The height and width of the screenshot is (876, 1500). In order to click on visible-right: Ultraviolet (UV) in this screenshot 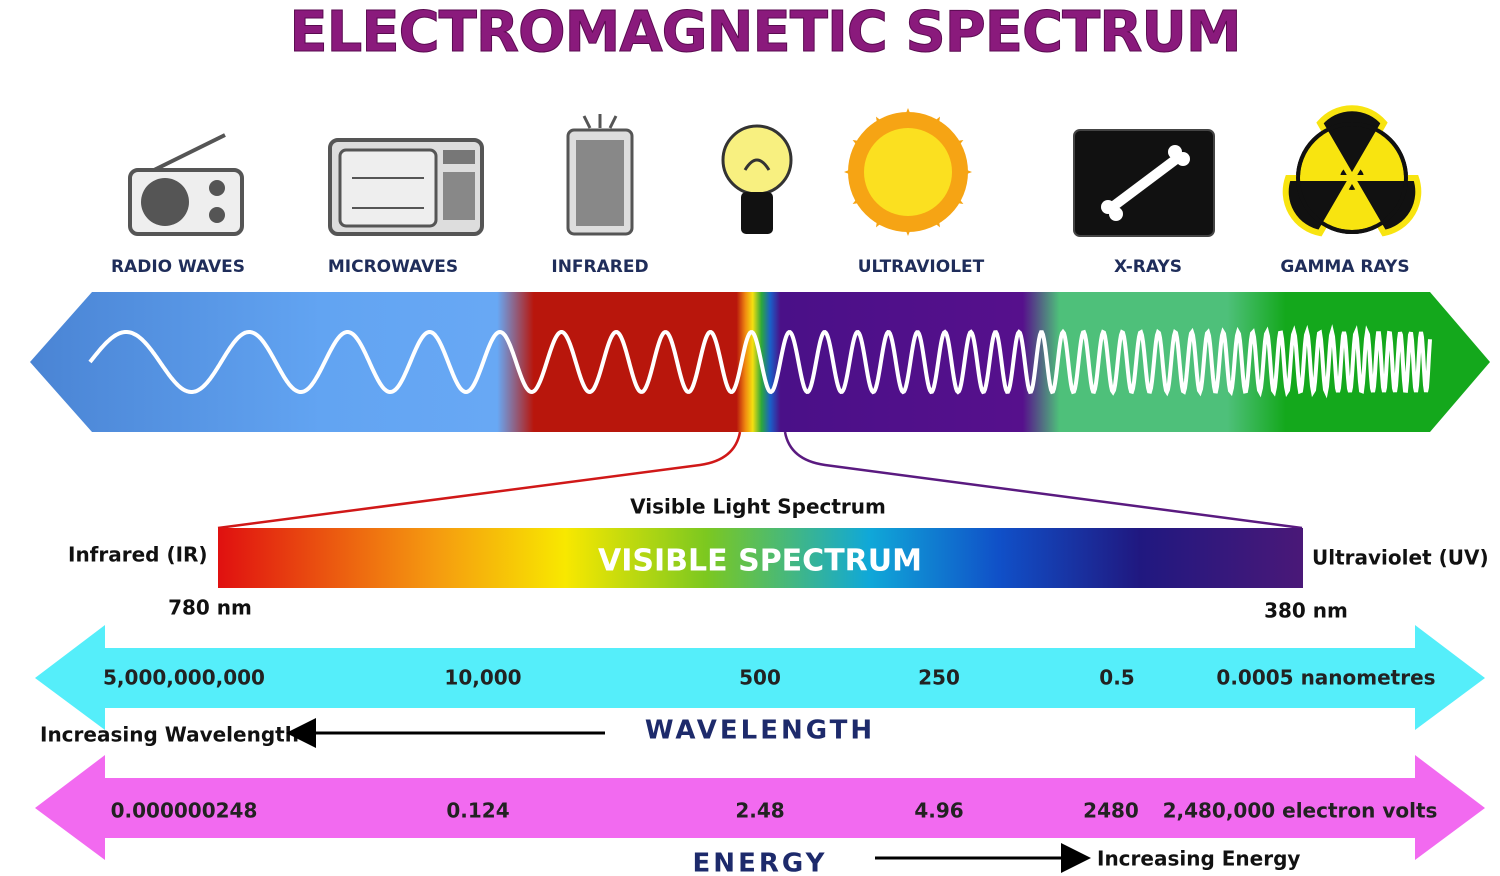, I will do `click(1400, 558)`.